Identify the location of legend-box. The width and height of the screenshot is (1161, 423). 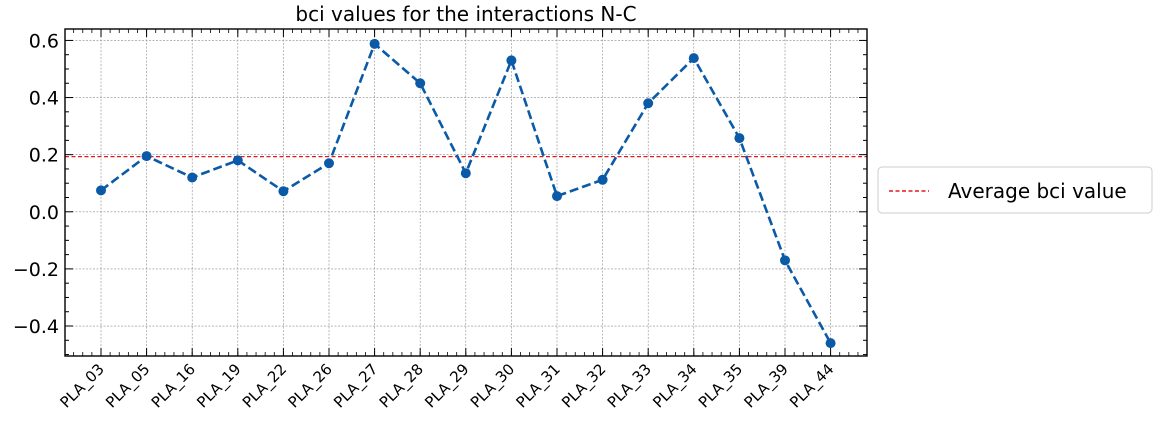
(1015, 190).